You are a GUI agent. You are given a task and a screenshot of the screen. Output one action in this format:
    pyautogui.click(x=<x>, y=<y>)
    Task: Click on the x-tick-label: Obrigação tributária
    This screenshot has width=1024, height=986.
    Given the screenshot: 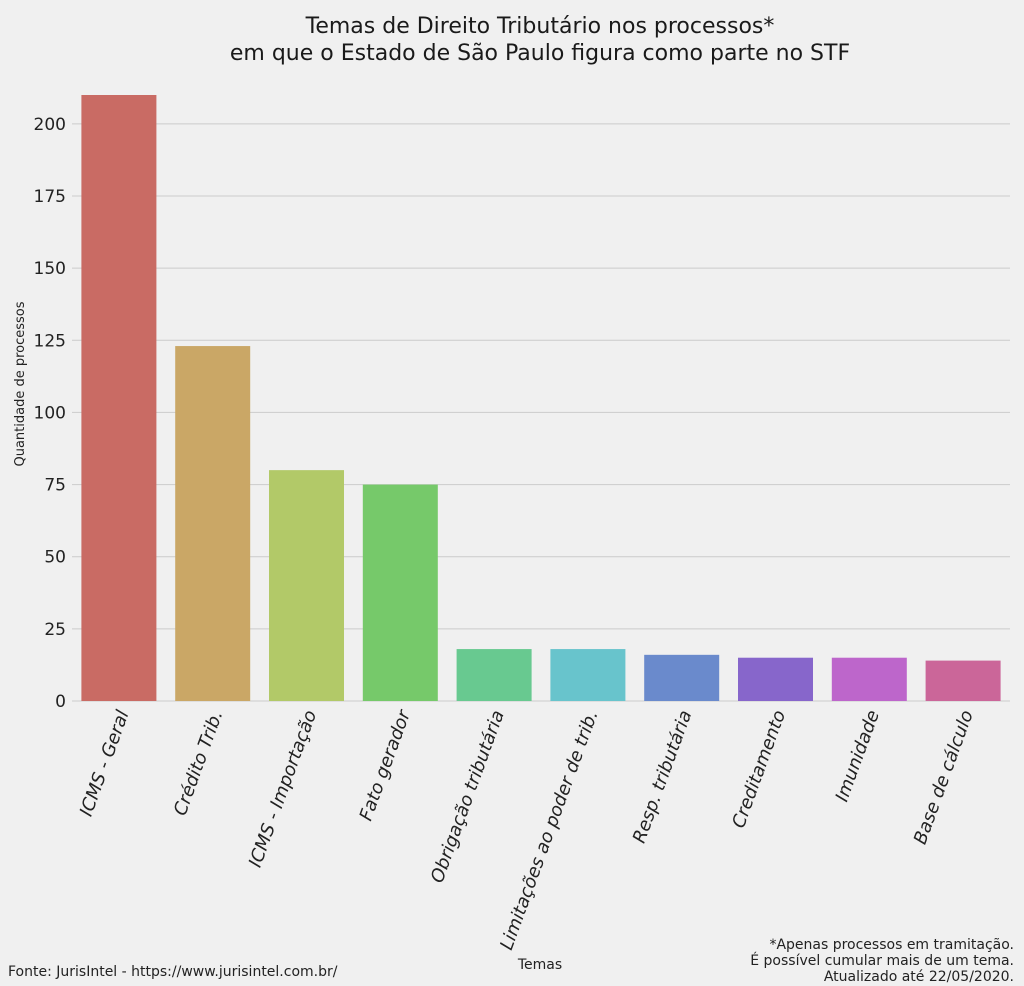 What is the action you would take?
    pyautogui.click(x=468, y=797)
    